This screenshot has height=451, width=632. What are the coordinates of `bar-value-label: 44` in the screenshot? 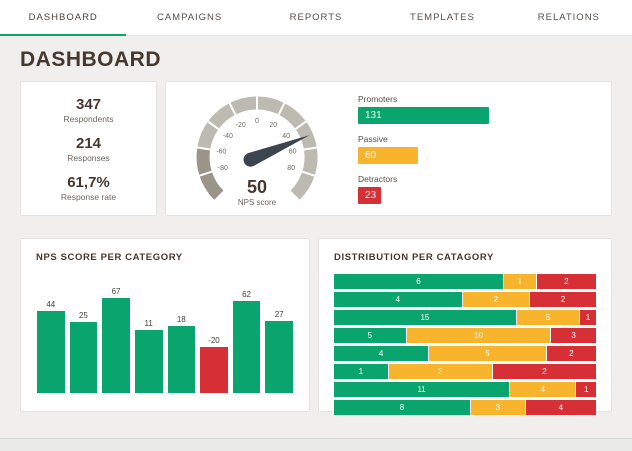 It's located at (51, 304).